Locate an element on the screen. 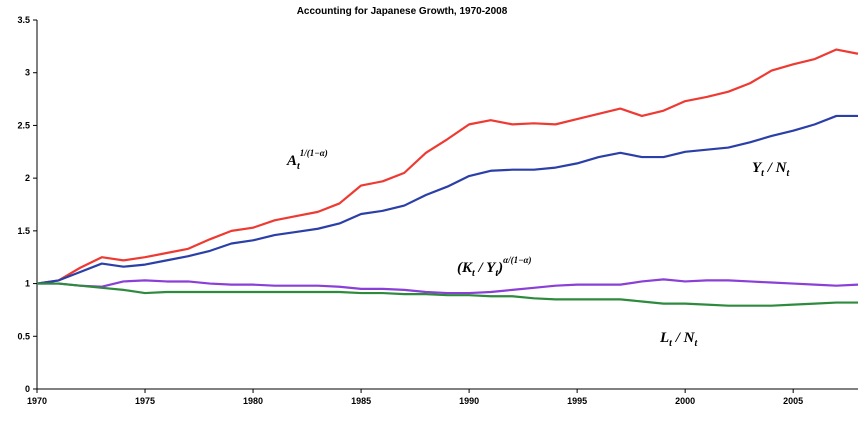 This screenshot has height=421, width=863. label-part: ) is located at coordinates (499, 268).